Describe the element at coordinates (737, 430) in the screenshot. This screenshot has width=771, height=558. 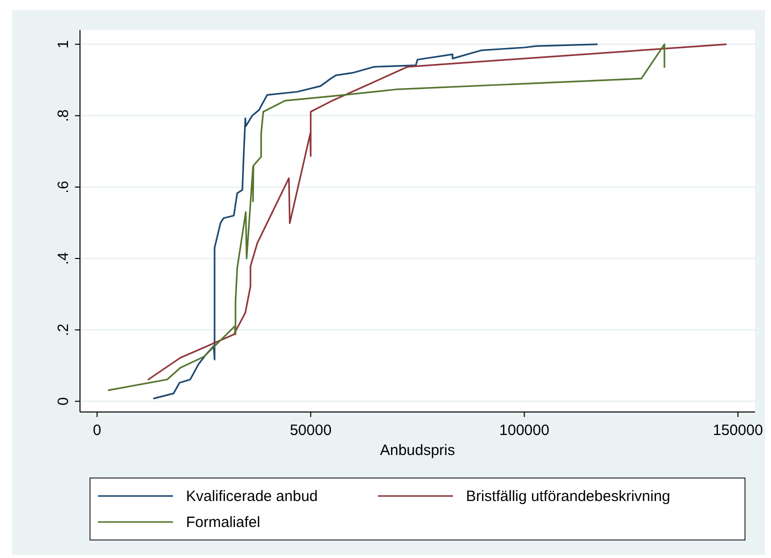
I see `x-tick-label: 150000` at that location.